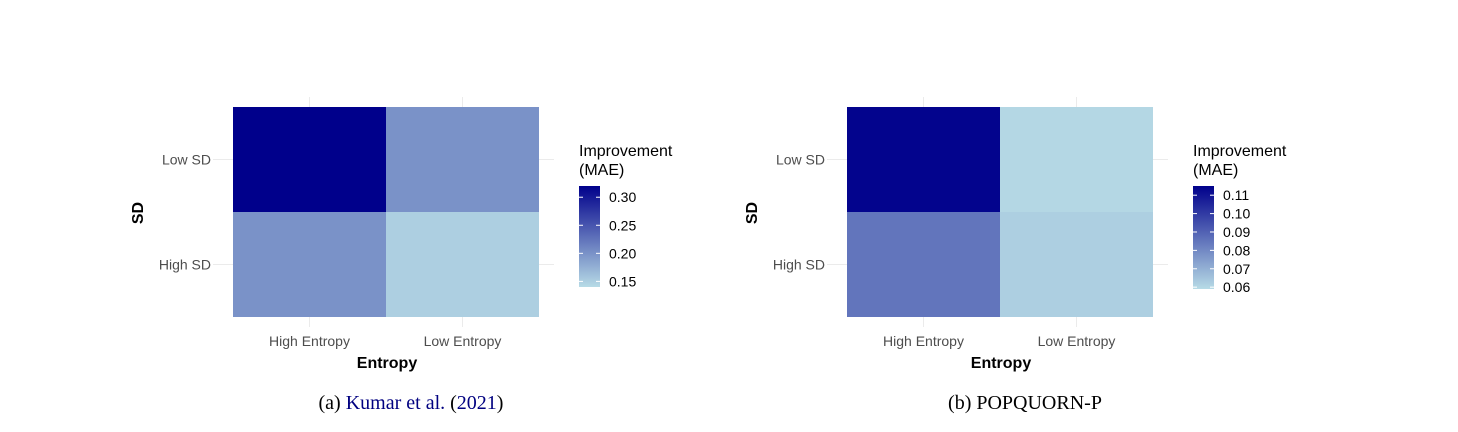 This screenshot has width=1458, height=432. I want to click on colorbar-tick-label: 0.08, so click(1236, 250).